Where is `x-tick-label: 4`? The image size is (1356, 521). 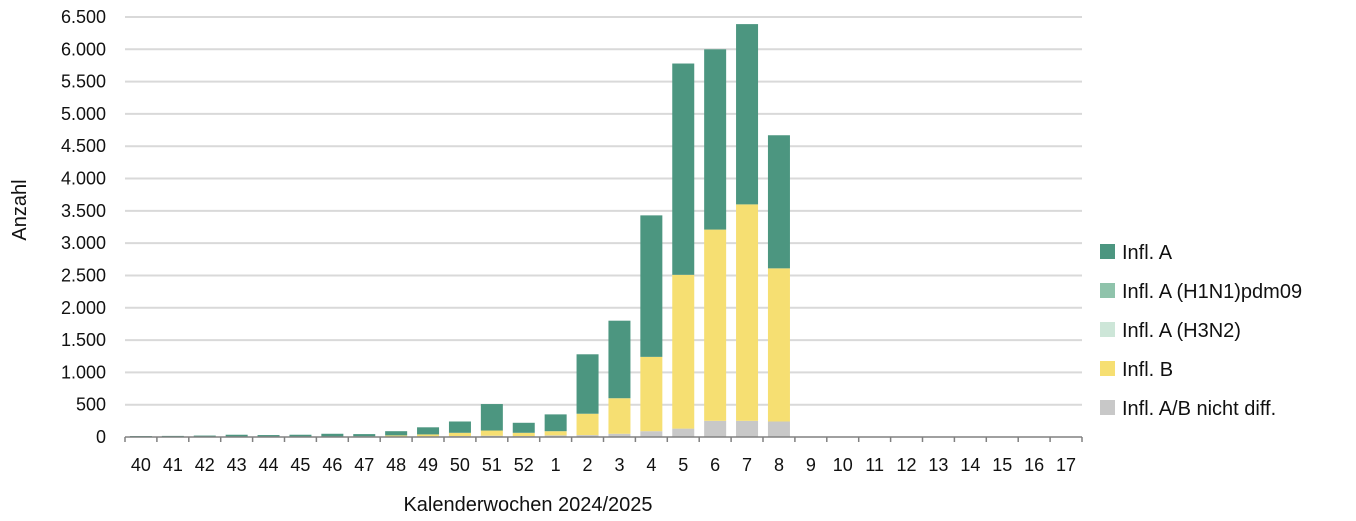 x-tick-label: 4 is located at coordinates (651, 465).